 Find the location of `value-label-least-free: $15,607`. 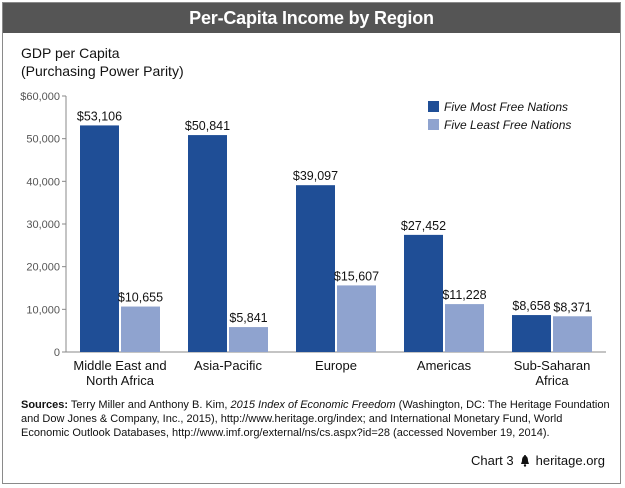

value-label-least-free: $15,607 is located at coordinates (356, 276).